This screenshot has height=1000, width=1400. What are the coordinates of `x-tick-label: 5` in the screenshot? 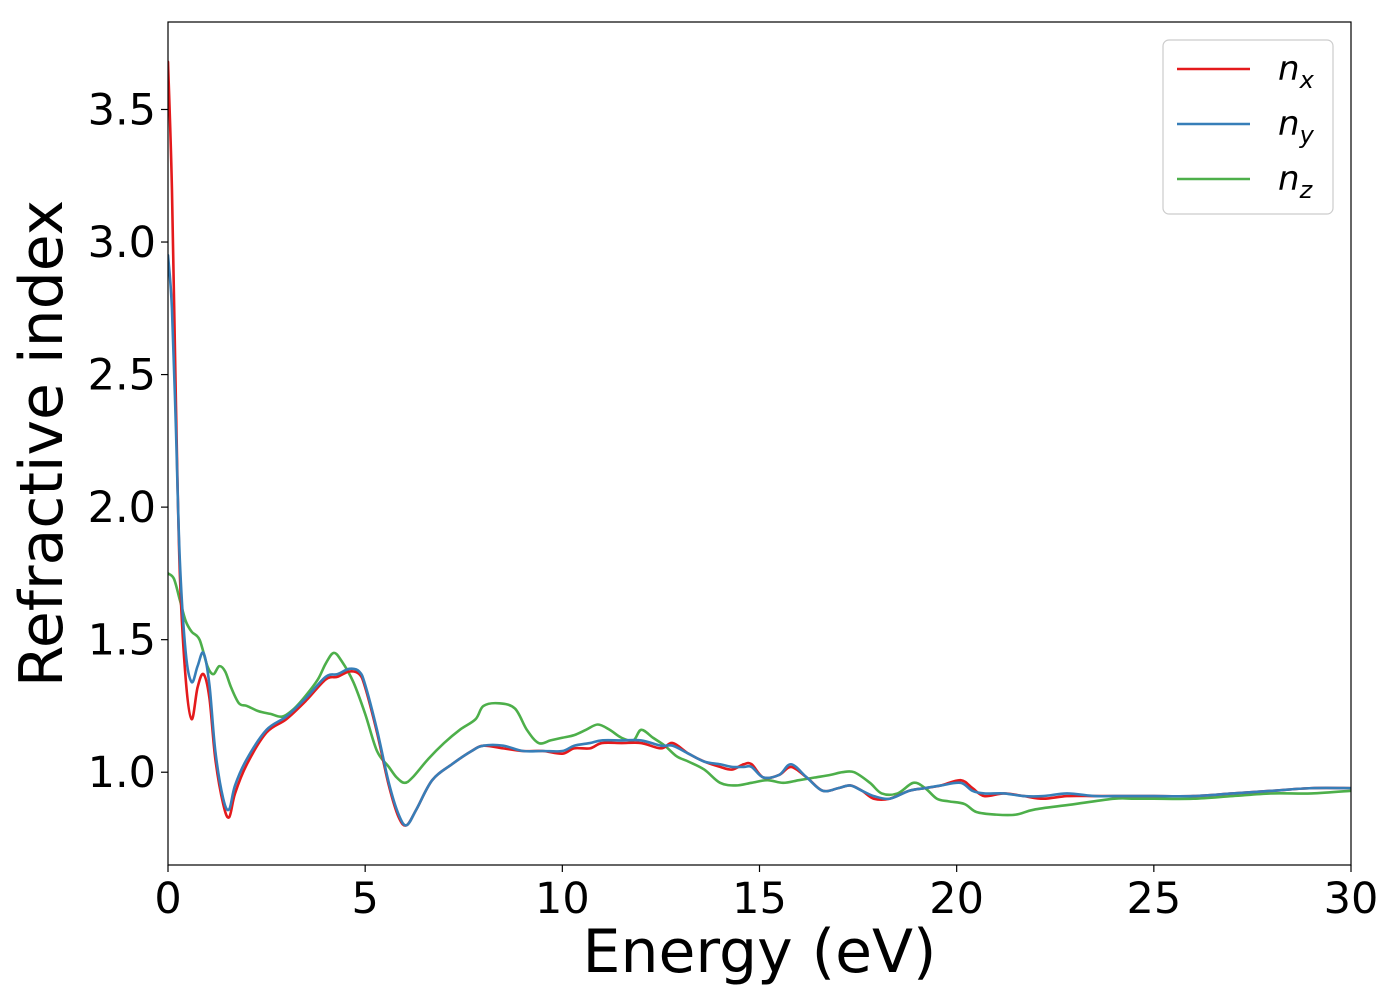 It's located at (364, 899).